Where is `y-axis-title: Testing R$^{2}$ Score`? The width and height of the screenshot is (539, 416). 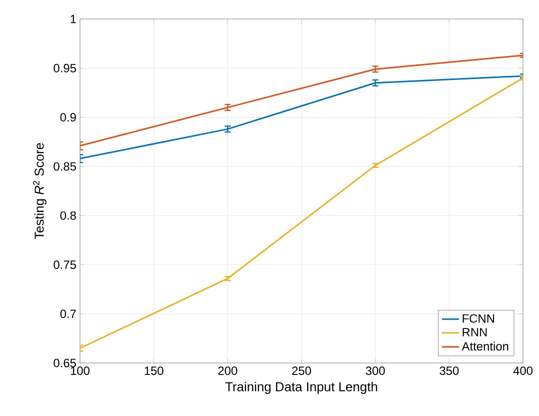 y-axis-title: Testing R$^{2}$ Score is located at coordinates (39, 191).